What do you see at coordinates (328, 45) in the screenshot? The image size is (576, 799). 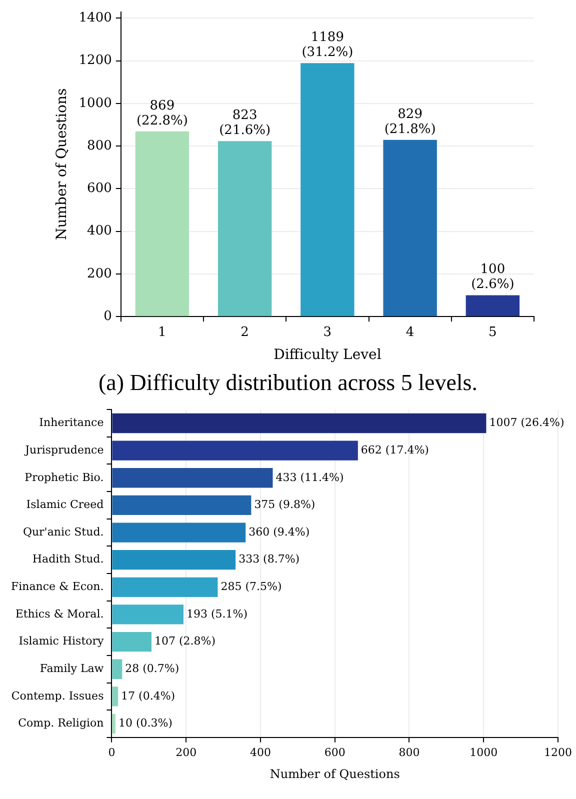 I see `data-label: 1189 (31.2%)` at bounding box center [328, 45].